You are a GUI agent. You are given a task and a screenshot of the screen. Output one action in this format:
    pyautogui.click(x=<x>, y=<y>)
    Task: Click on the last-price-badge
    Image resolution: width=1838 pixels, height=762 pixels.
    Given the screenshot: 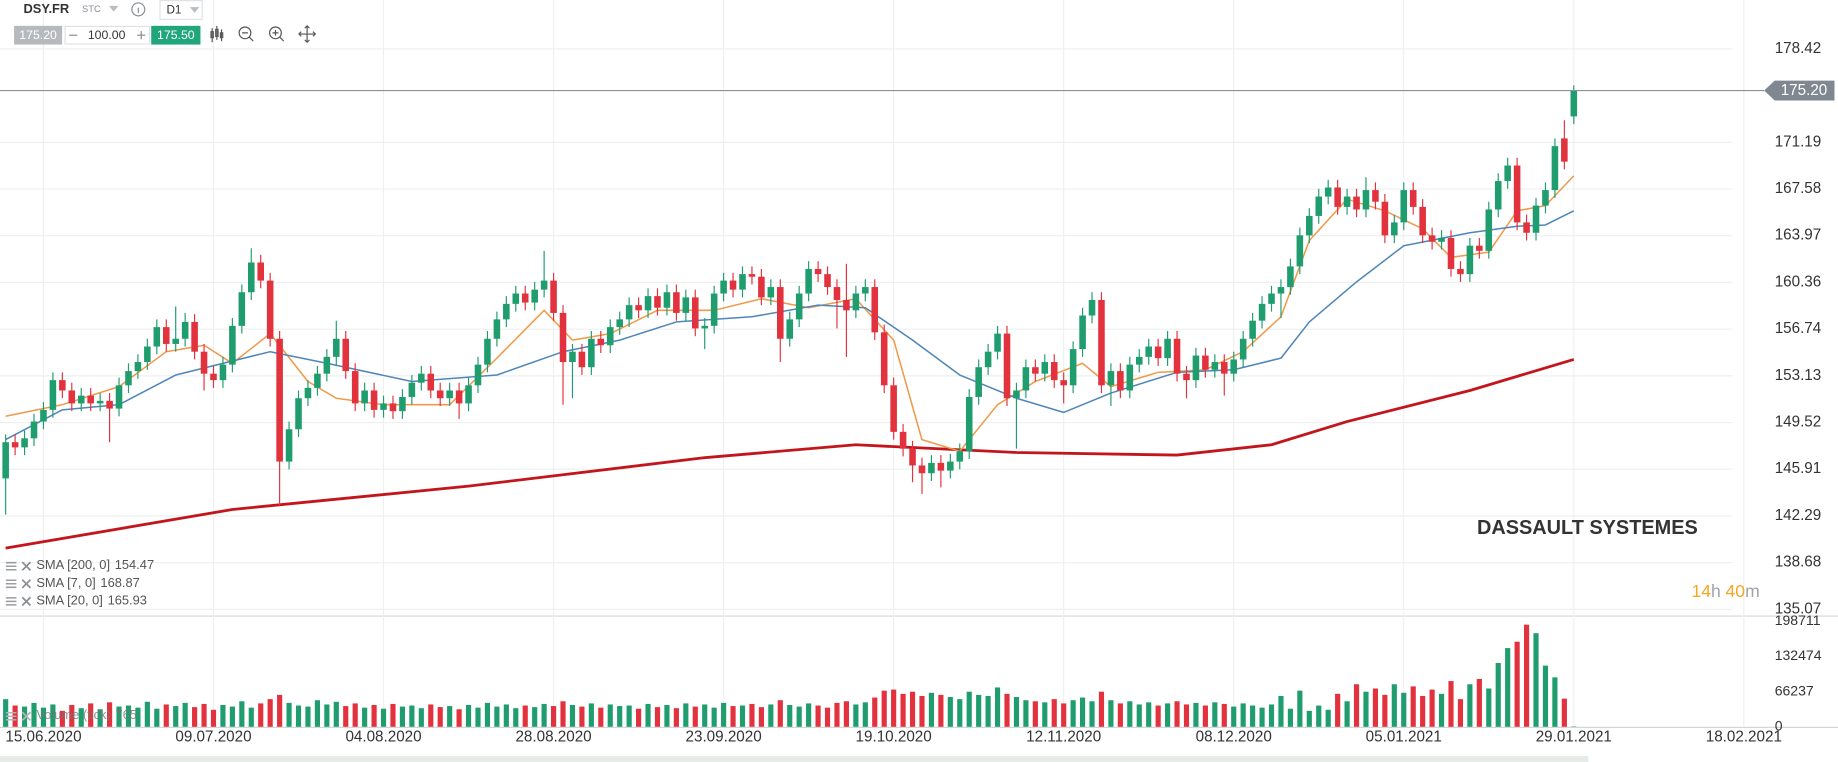 What is the action you would take?
    pyautogui.click(x=1799, y=90)
    